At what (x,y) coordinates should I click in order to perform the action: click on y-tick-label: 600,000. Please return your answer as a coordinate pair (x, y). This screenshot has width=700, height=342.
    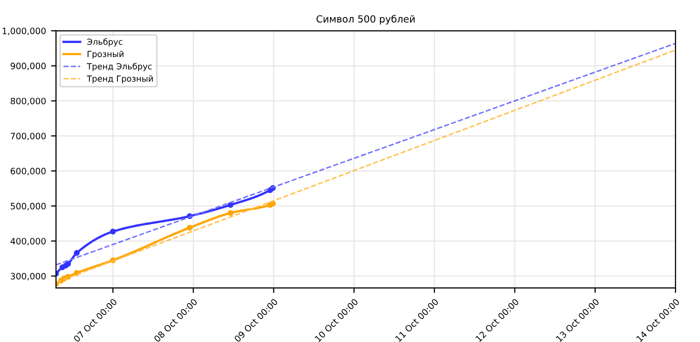
    Looking at the image, I should click on (28, 172).